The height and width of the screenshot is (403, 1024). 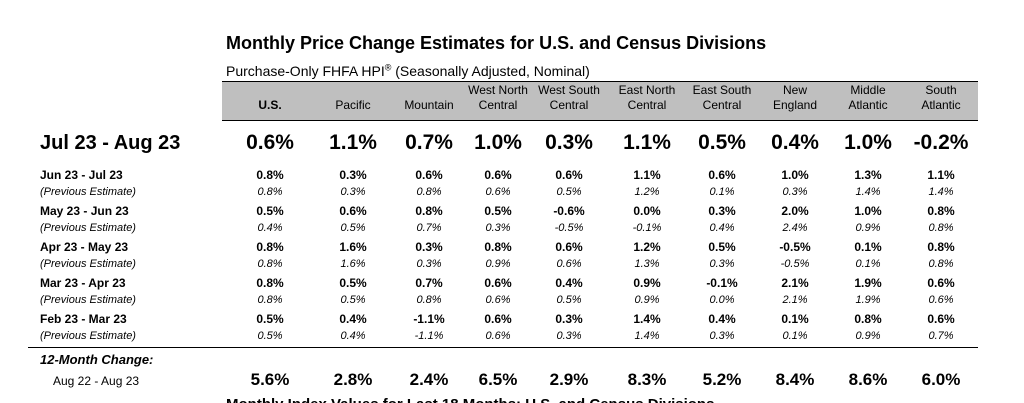 I want to click on column-header: West South Central, so click(x=569, y=98).